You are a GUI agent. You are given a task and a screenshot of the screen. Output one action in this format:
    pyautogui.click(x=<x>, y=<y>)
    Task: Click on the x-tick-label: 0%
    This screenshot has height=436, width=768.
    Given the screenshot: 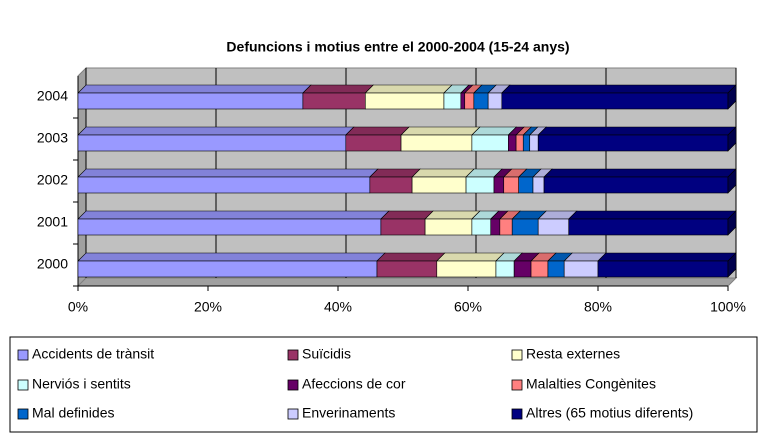 What is the action you would take?
    pyautogui.click(x=78, y=307)
    